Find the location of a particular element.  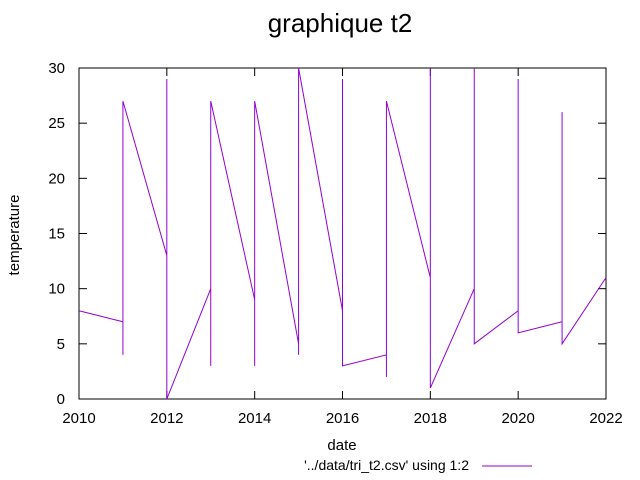

y-tick-label: 5 is located at coordinates (61, 344).